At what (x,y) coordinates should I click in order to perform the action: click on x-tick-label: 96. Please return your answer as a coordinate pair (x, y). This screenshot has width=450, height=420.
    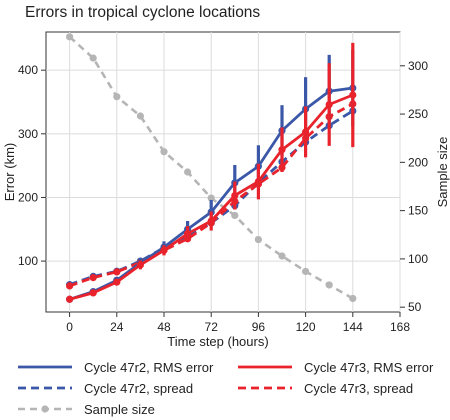
    Looking at the image, I should click on (259, 327).